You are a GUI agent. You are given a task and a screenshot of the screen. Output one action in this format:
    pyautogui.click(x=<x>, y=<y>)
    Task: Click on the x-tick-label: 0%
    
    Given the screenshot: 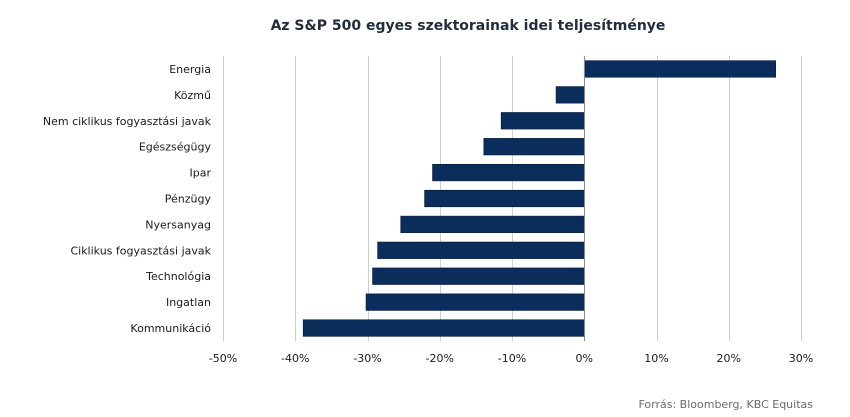 What is the action you would take?
    pyautogui.click(x=584, y=358)
    